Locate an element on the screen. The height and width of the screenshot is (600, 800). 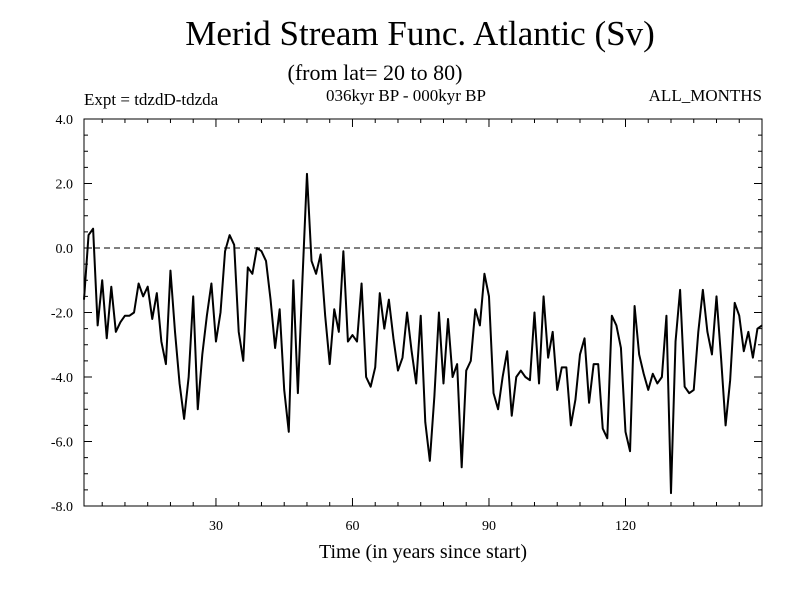
y-tick-labels: 4.0 2.0 0.0 -2.0 -4.0 -6.0 -8.0 is located at coordinates (62, 314).